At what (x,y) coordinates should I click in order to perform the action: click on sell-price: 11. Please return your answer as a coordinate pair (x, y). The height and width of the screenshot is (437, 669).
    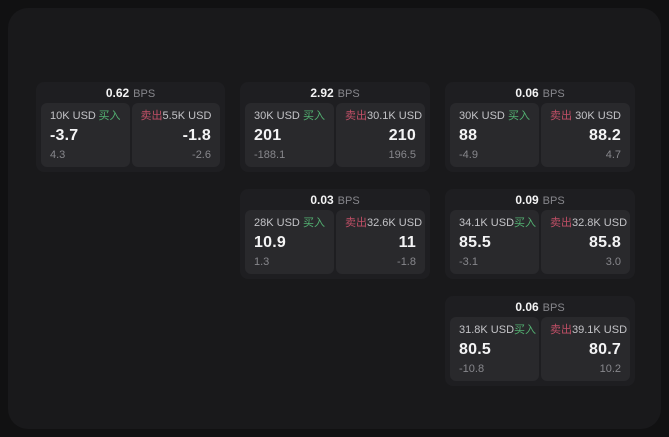
    Looking at the image, I should click on (407, 242).